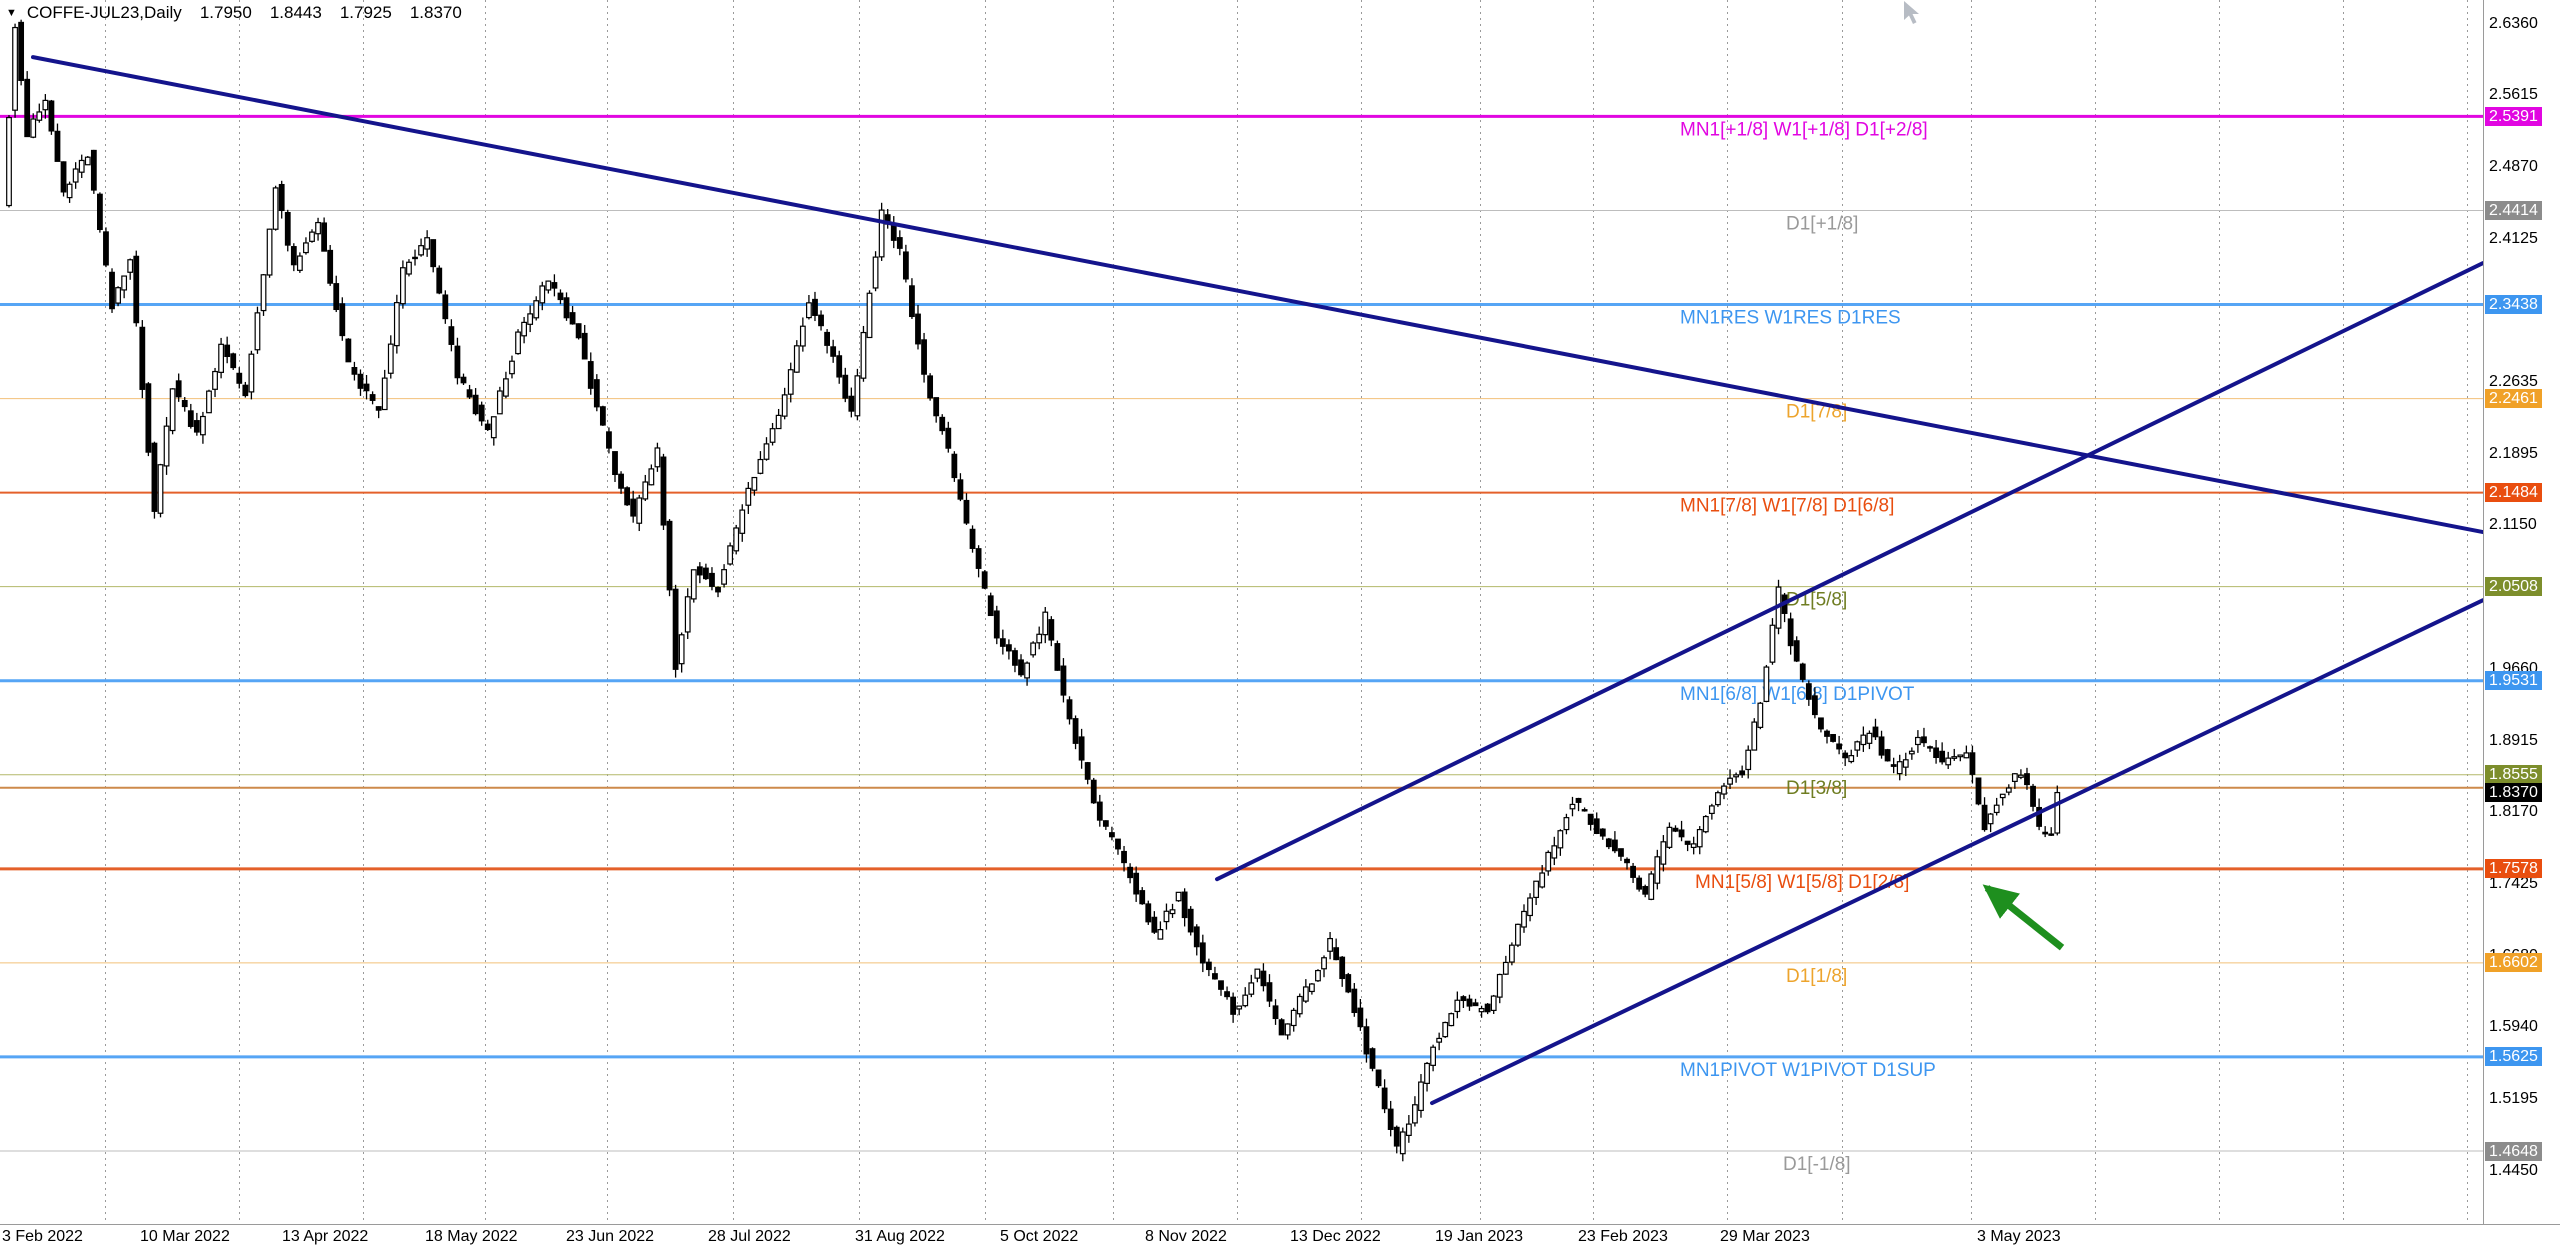  Describe the element at coordinates (1817, 1164) in the screenshot. I see `murrey-level-label: D1[-1/8]` at that location.